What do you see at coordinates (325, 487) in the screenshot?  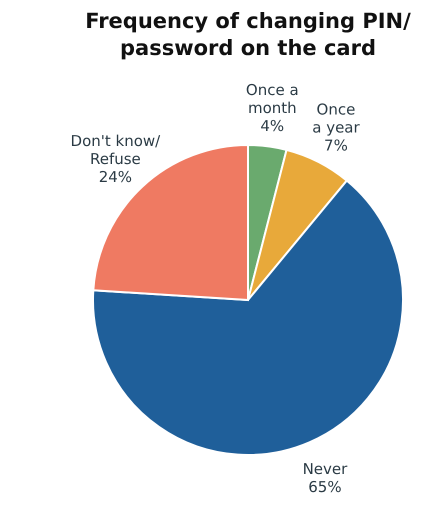 I see `data-label: 65%` at bounding box center [325, 487].